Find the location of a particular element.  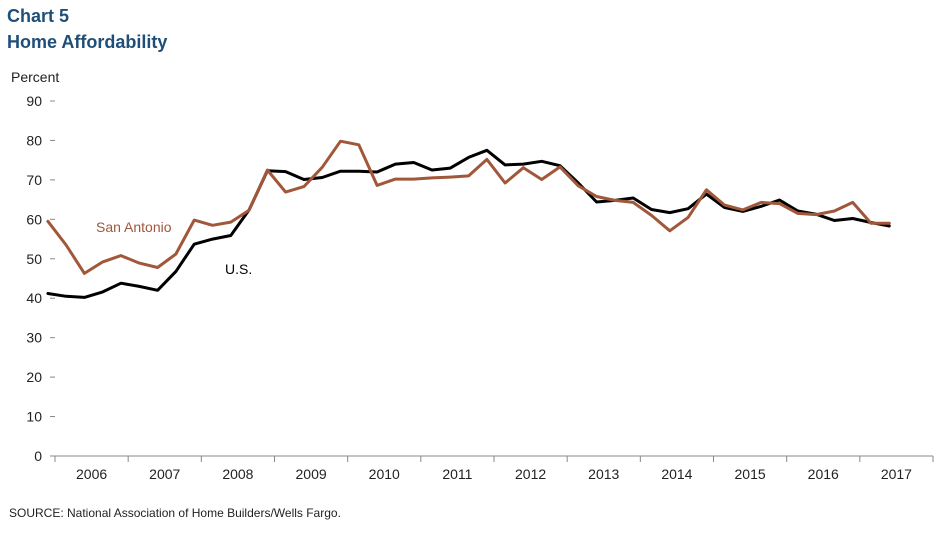

y-tick-label: 80 is located at coordinates (34, 140).